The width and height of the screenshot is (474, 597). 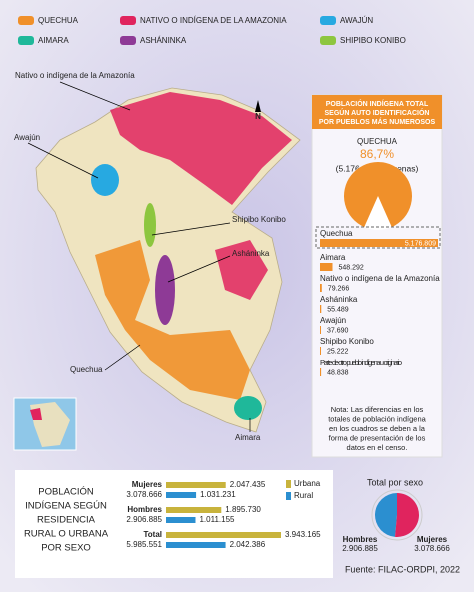 I want to click on note: Nota: Las diferencias en los, so click(x=377, y=409).